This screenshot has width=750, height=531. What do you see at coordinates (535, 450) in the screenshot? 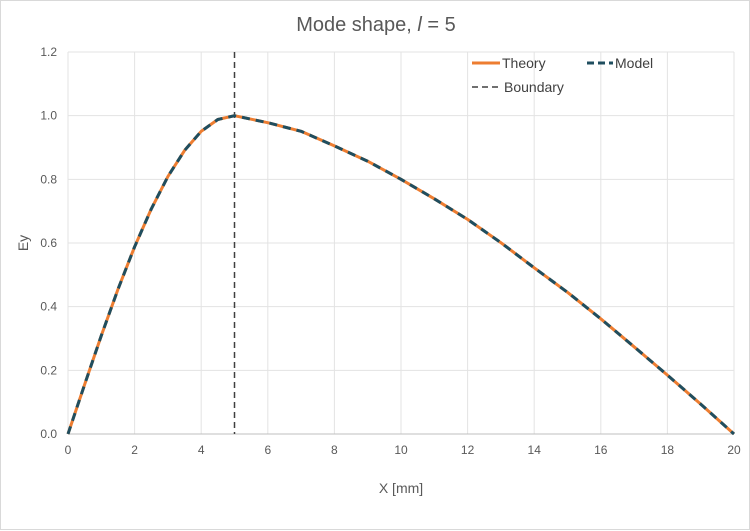
I see `x-tick-label: 14` at bounding box center [535, 450].